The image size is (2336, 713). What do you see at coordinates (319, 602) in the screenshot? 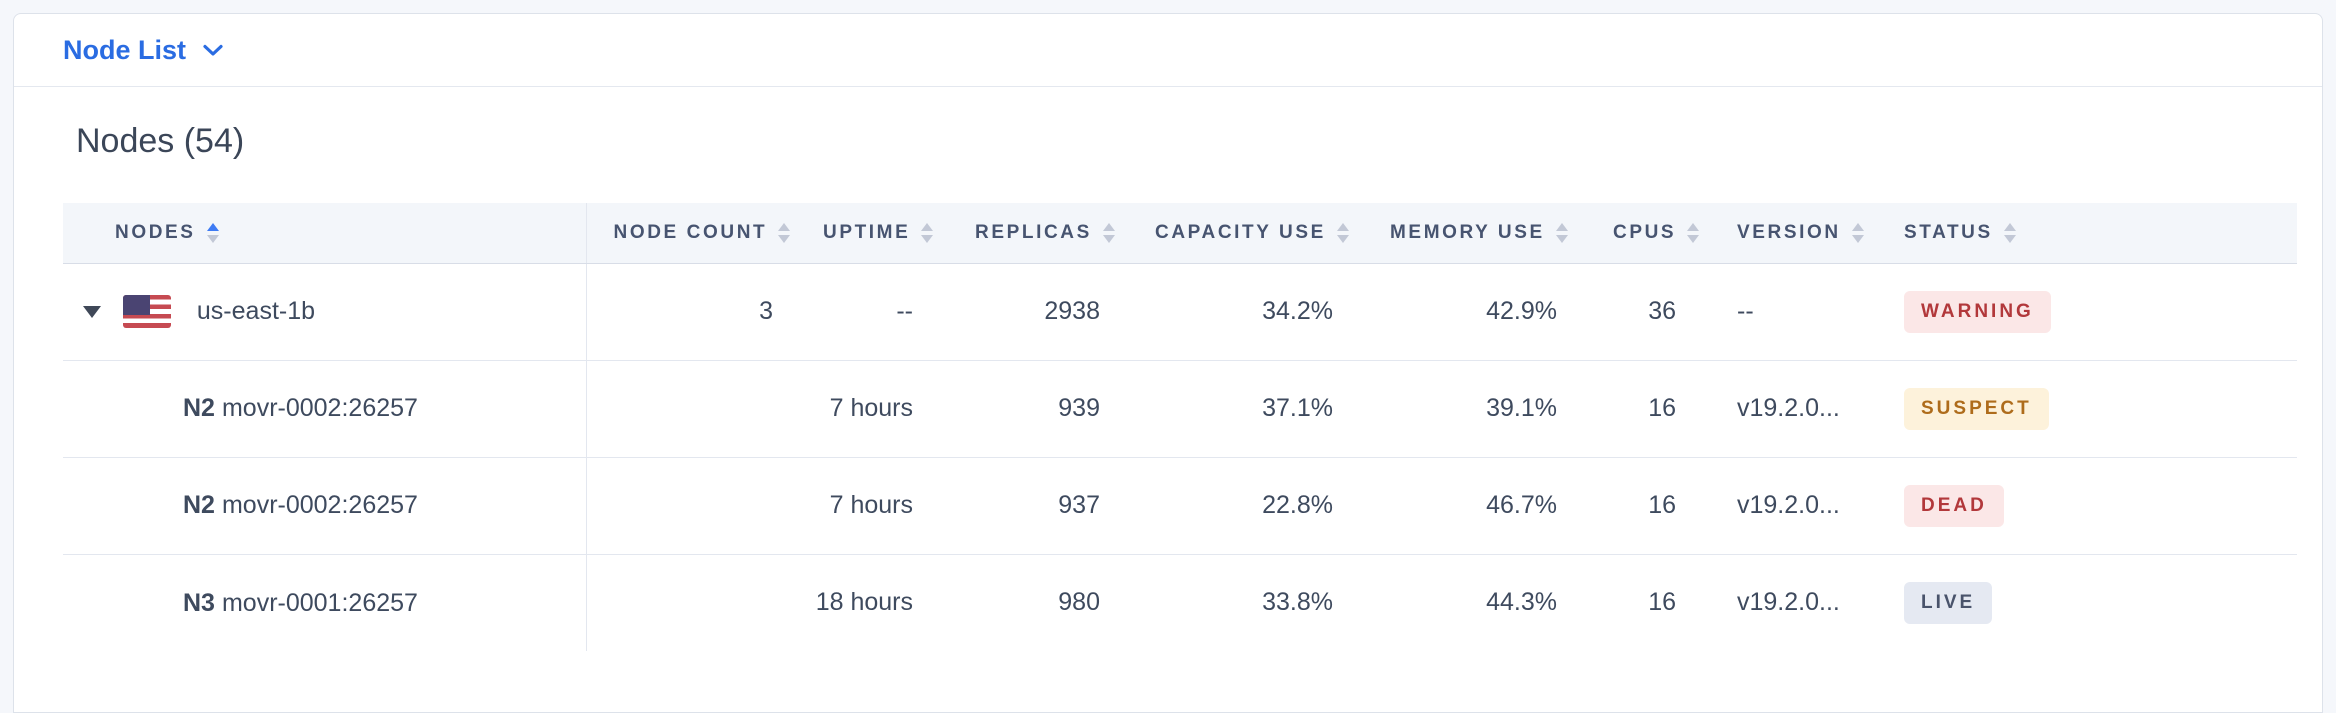
I see `node-address: movr-0001:26257` at bounding box center [319, 602].